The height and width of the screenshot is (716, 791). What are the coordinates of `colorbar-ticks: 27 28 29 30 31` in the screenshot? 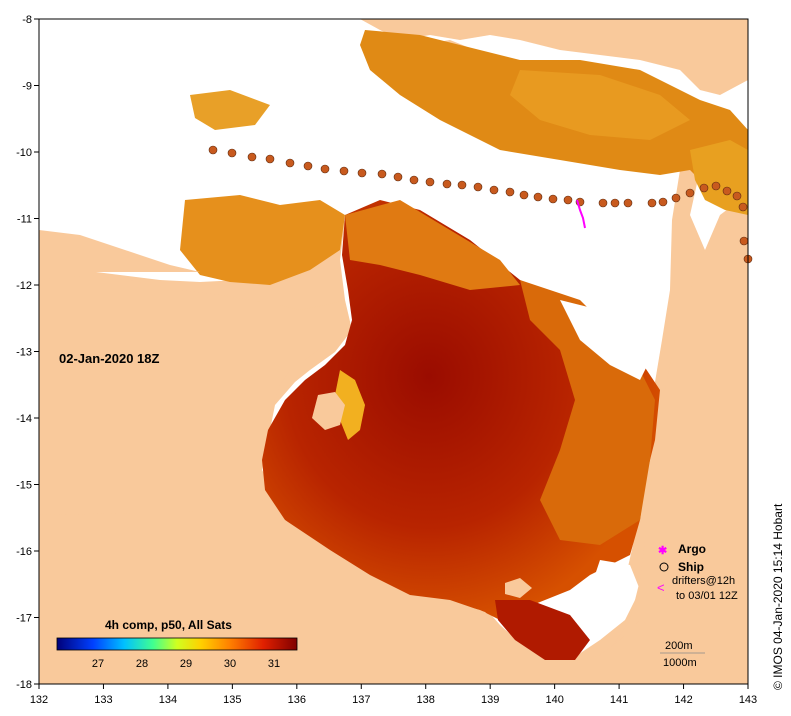 It's located at (186, 664).